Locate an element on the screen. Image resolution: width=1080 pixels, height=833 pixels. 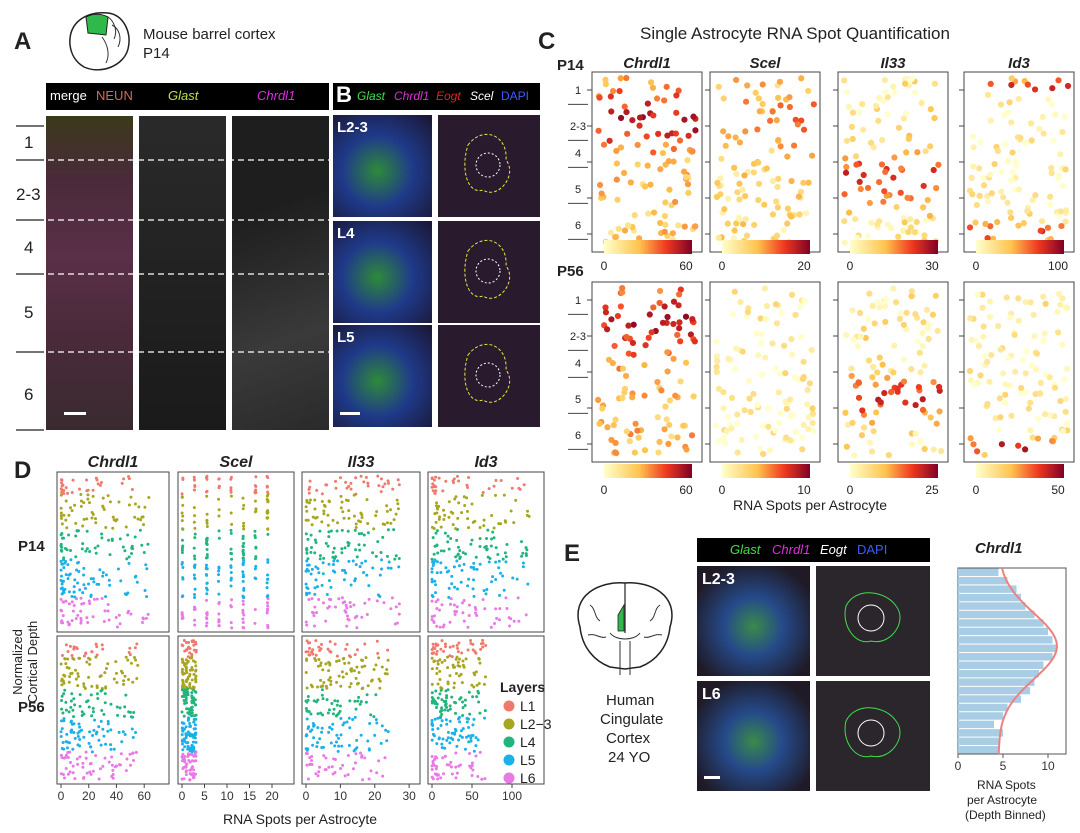
panel-b-merge-image: L5 is located at coordinates (382, 376).